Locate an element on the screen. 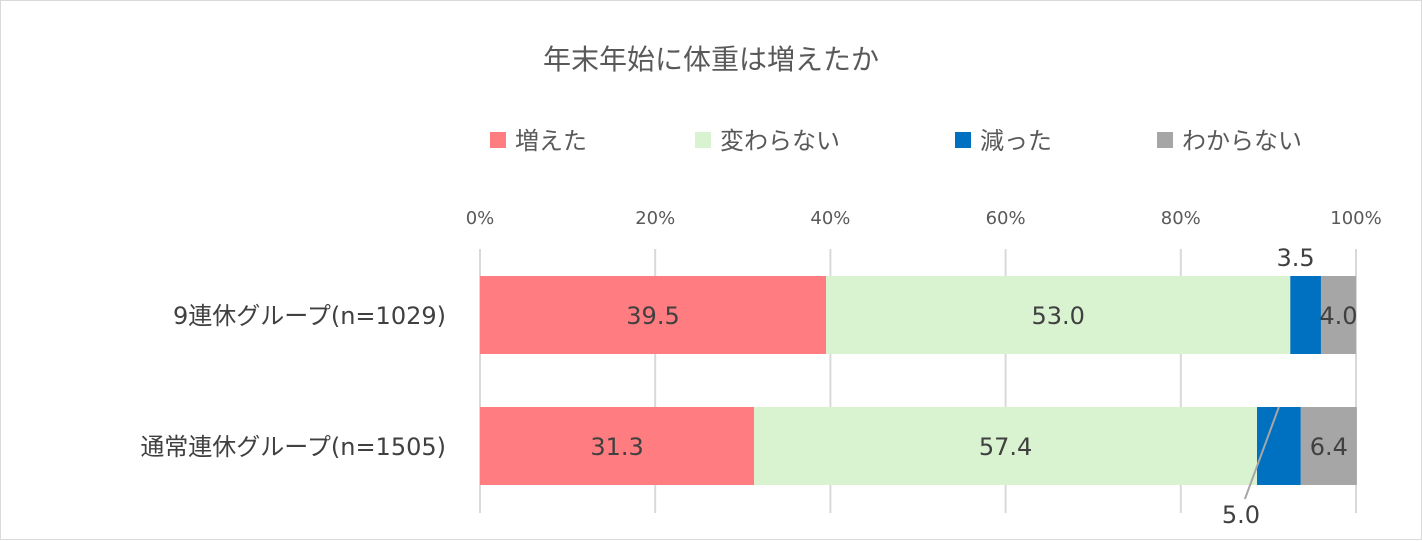 Image resolution: width=1422 pixels, height=541 pixels. x-axis-tick-labels: 0% 20% 40% 60% 80% 100% is located at coordinates (924, 218).